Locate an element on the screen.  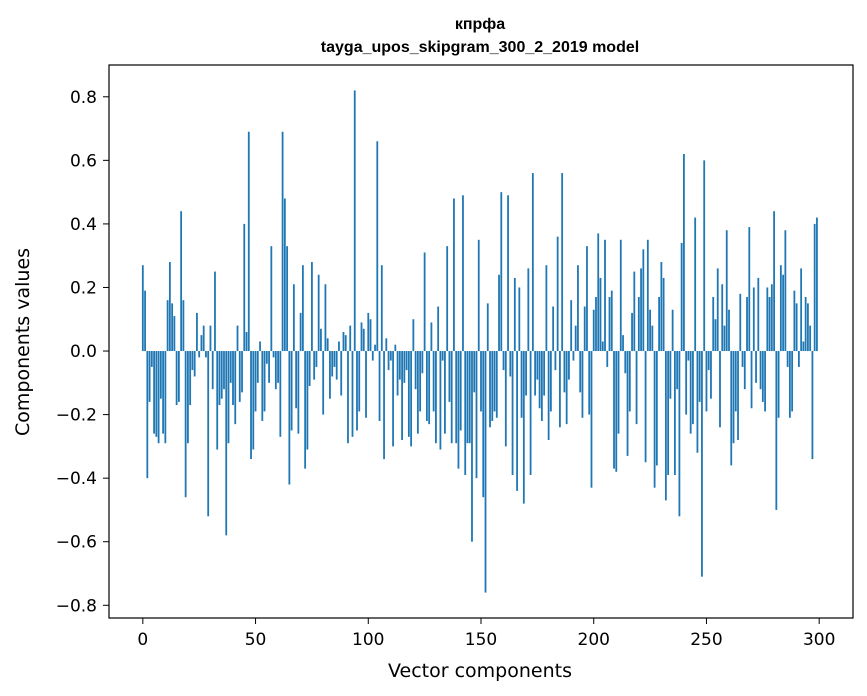
y-tick-label: 0.2 is located at coordinates (83, 288).